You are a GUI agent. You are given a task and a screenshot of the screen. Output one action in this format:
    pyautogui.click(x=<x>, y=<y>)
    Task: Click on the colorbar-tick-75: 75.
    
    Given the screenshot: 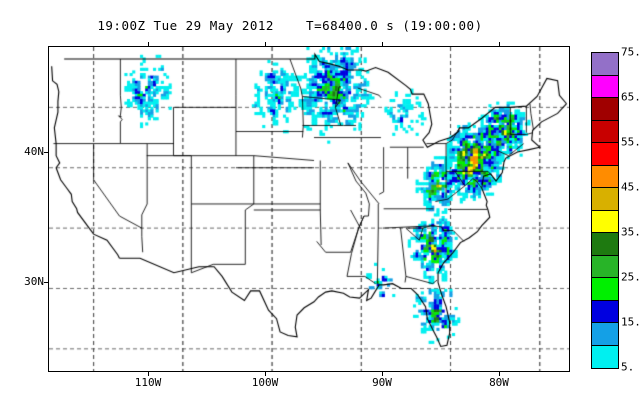 What is the action you would take?
    pyautogui.click(x=630, y=52)
    